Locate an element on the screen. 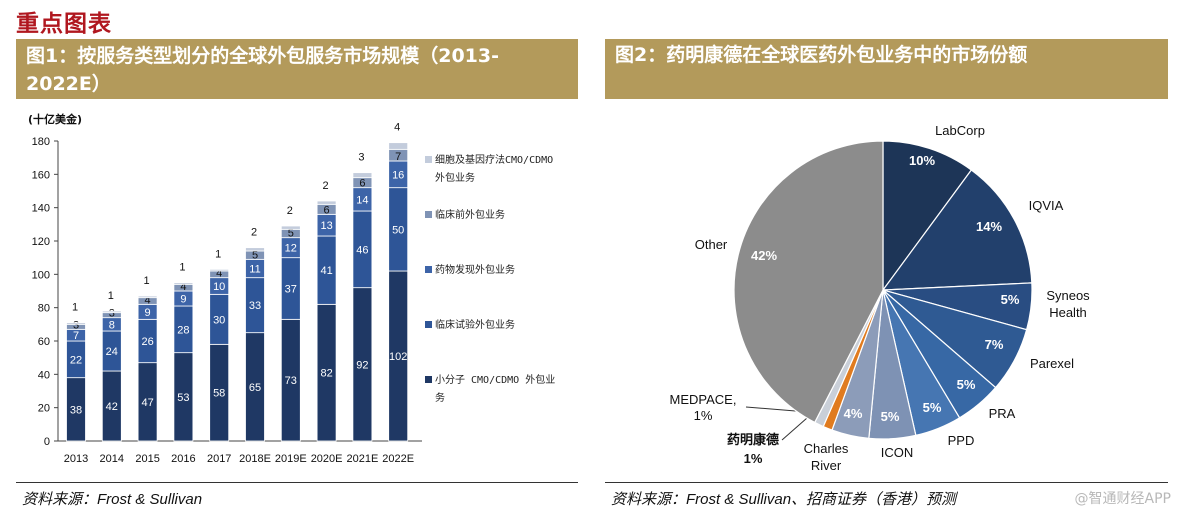 The width and height of the screenshot is (1179, 518). bar-value-label: 7 is located at coordinates (398, 157).